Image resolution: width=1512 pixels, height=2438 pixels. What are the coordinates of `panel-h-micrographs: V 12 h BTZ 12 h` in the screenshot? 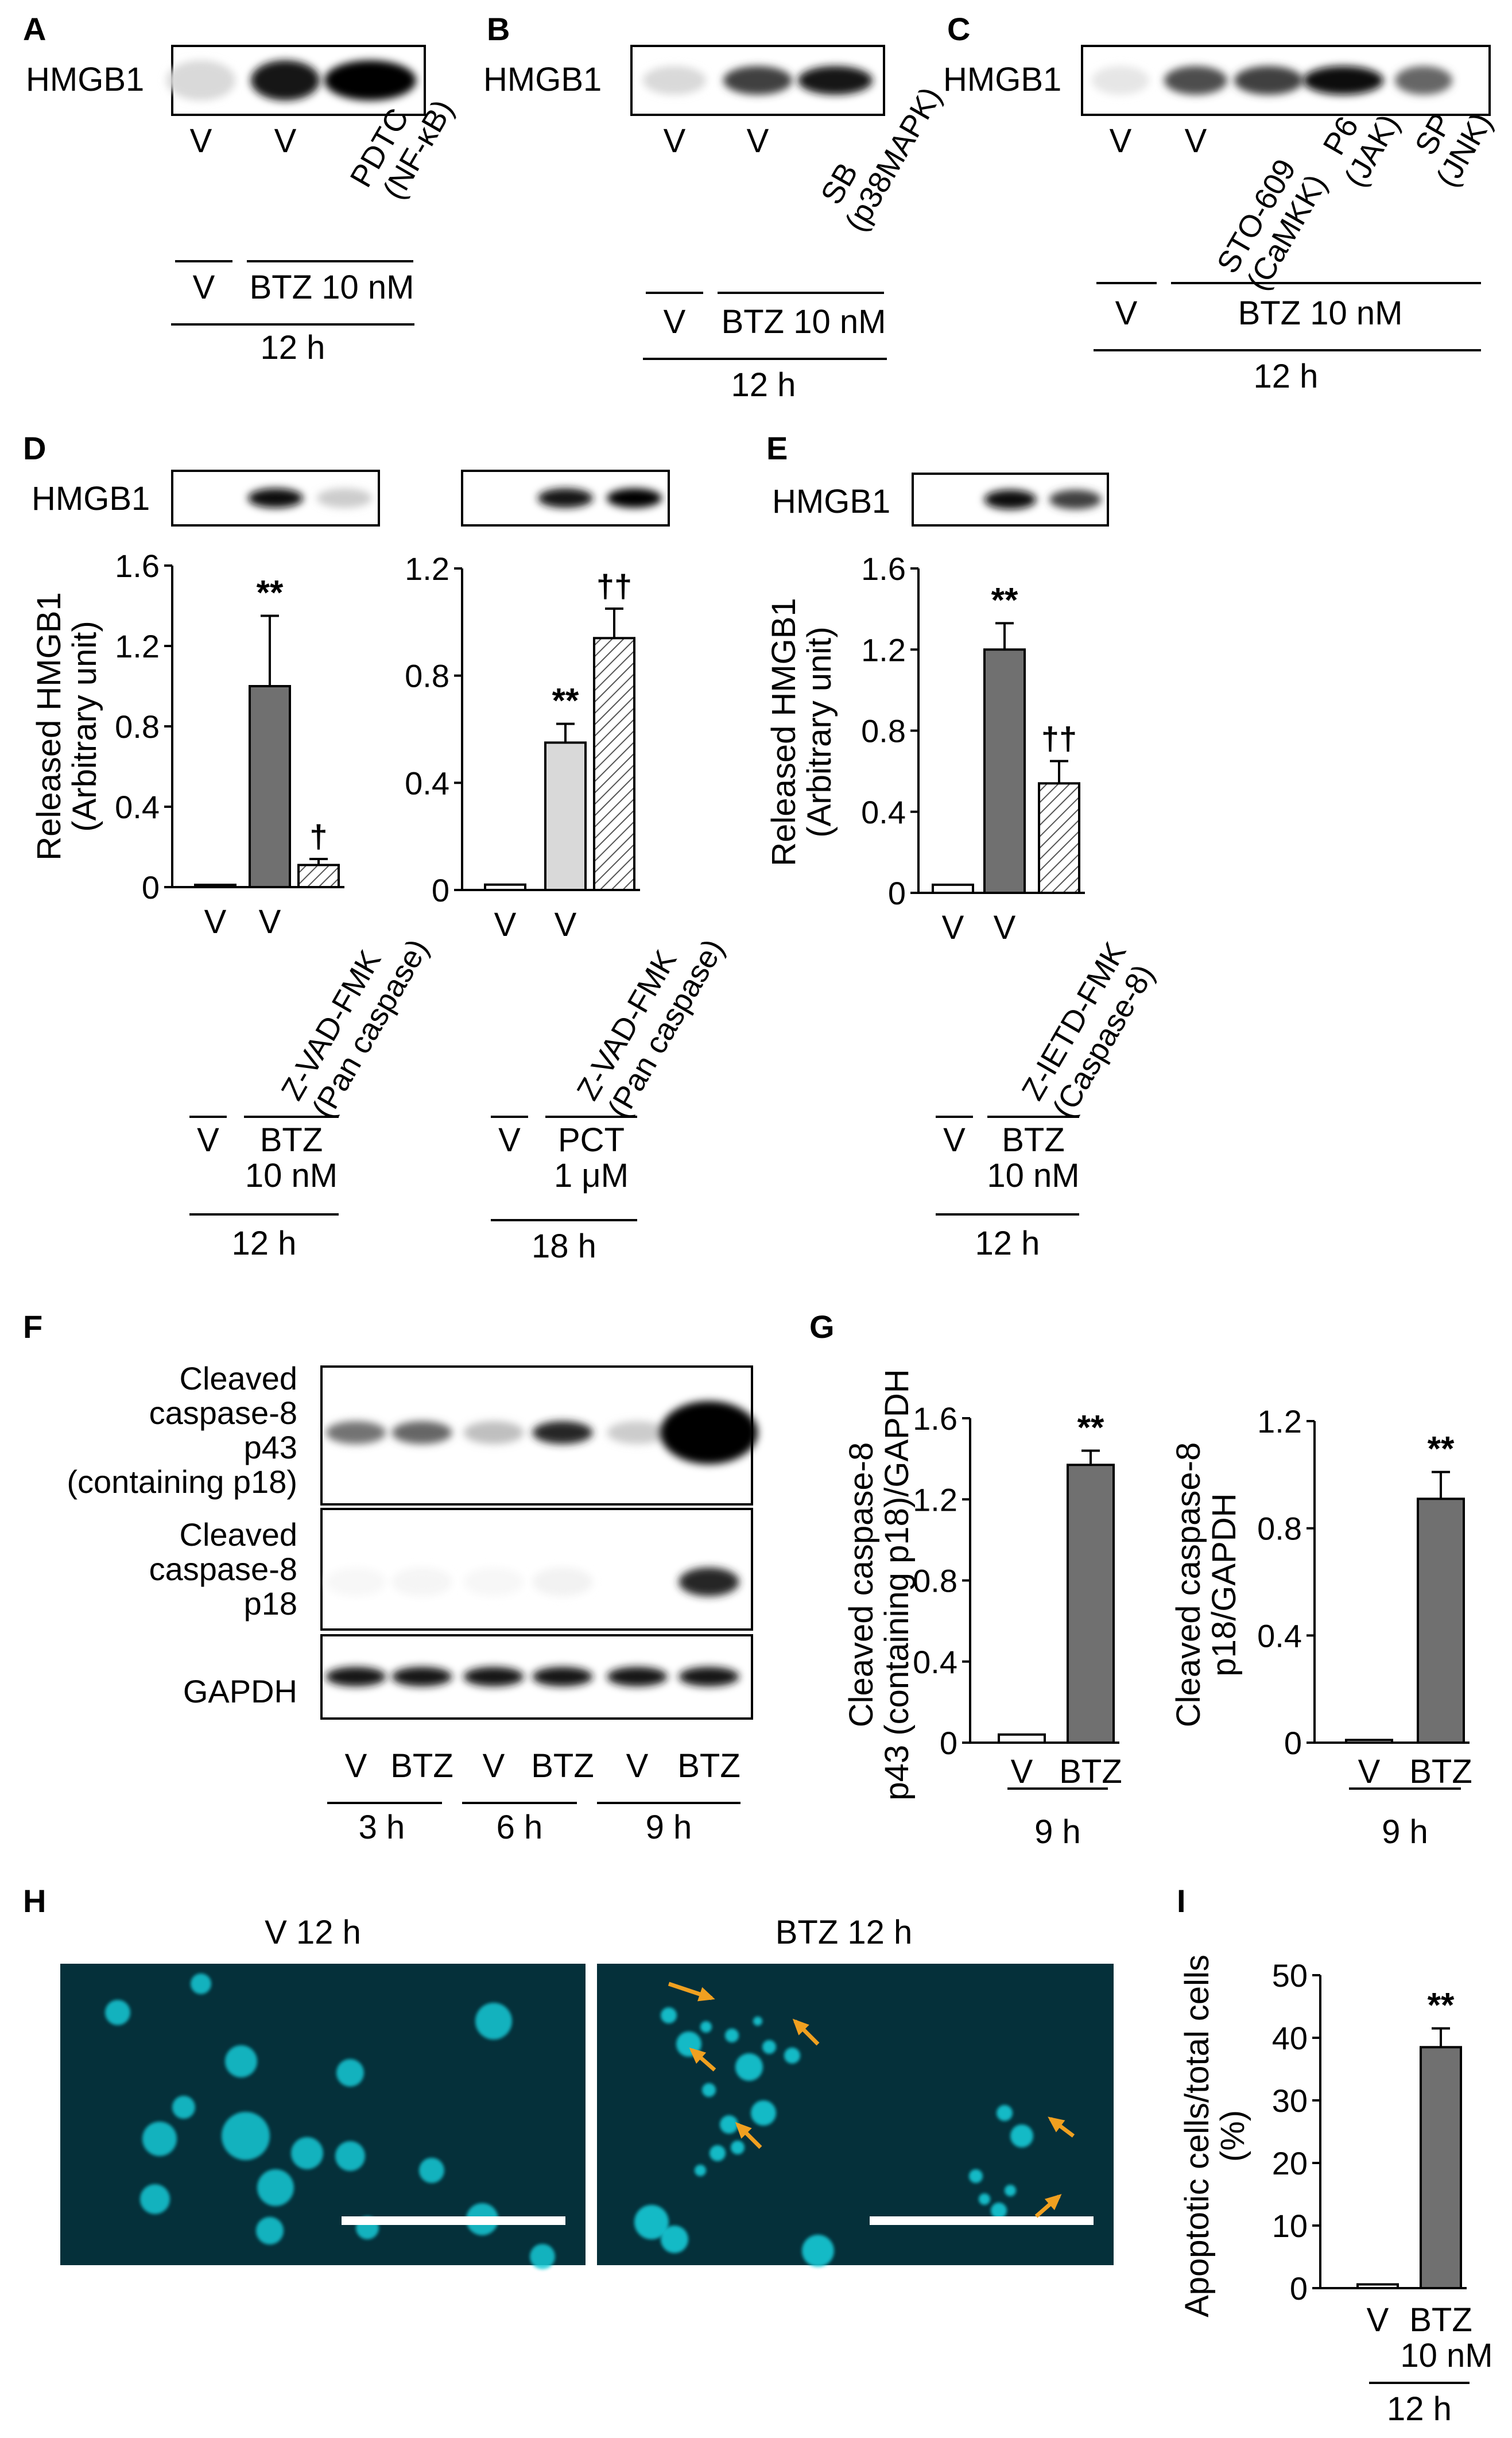 It's located at (587, 2091).